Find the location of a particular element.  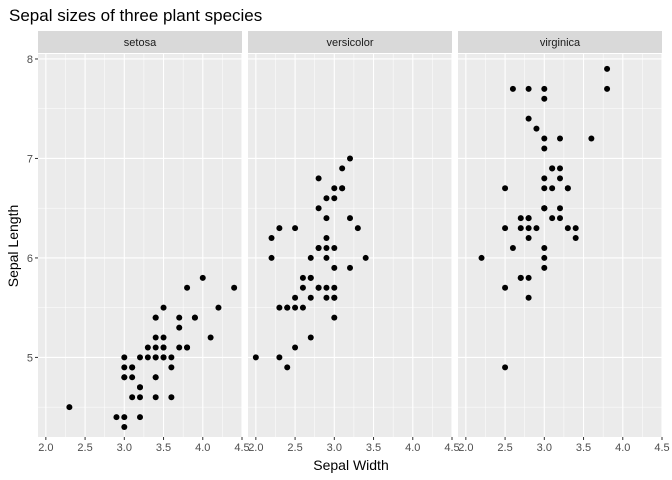

facet-strip-label-virginica: virginica is located at coordinates (560, 43).